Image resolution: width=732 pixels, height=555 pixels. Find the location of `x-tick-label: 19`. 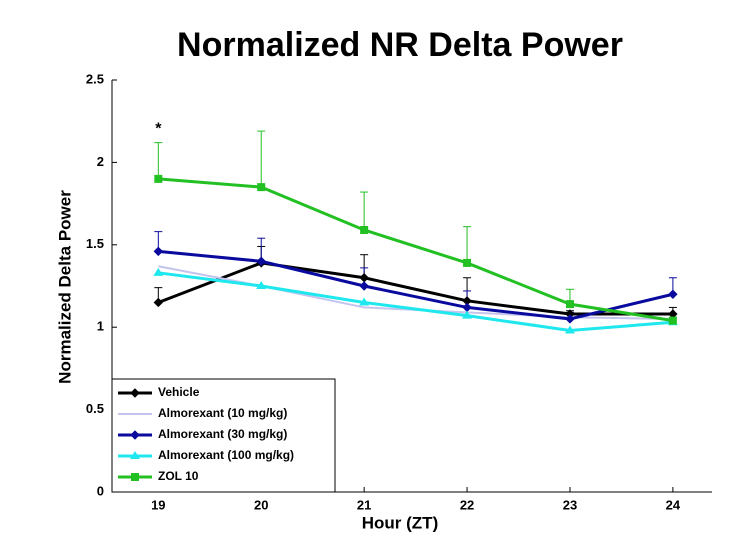

x-tick-label: 19 is located at coordinates (158, 504).